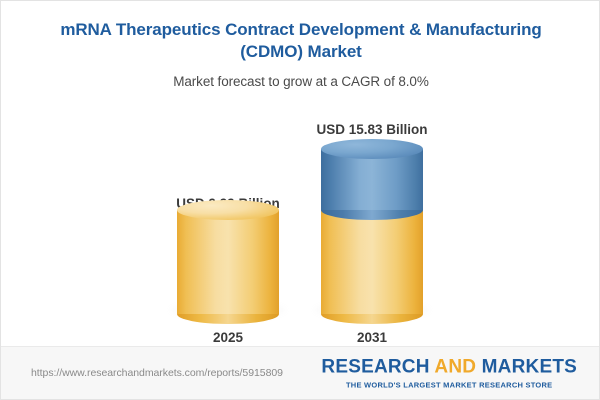 Image resolution: width=600 pixels, height=400 pixels. Describe the element at coordinates (372, 337) in the screenshot. I see `category-label-2031: 2031` at that location.